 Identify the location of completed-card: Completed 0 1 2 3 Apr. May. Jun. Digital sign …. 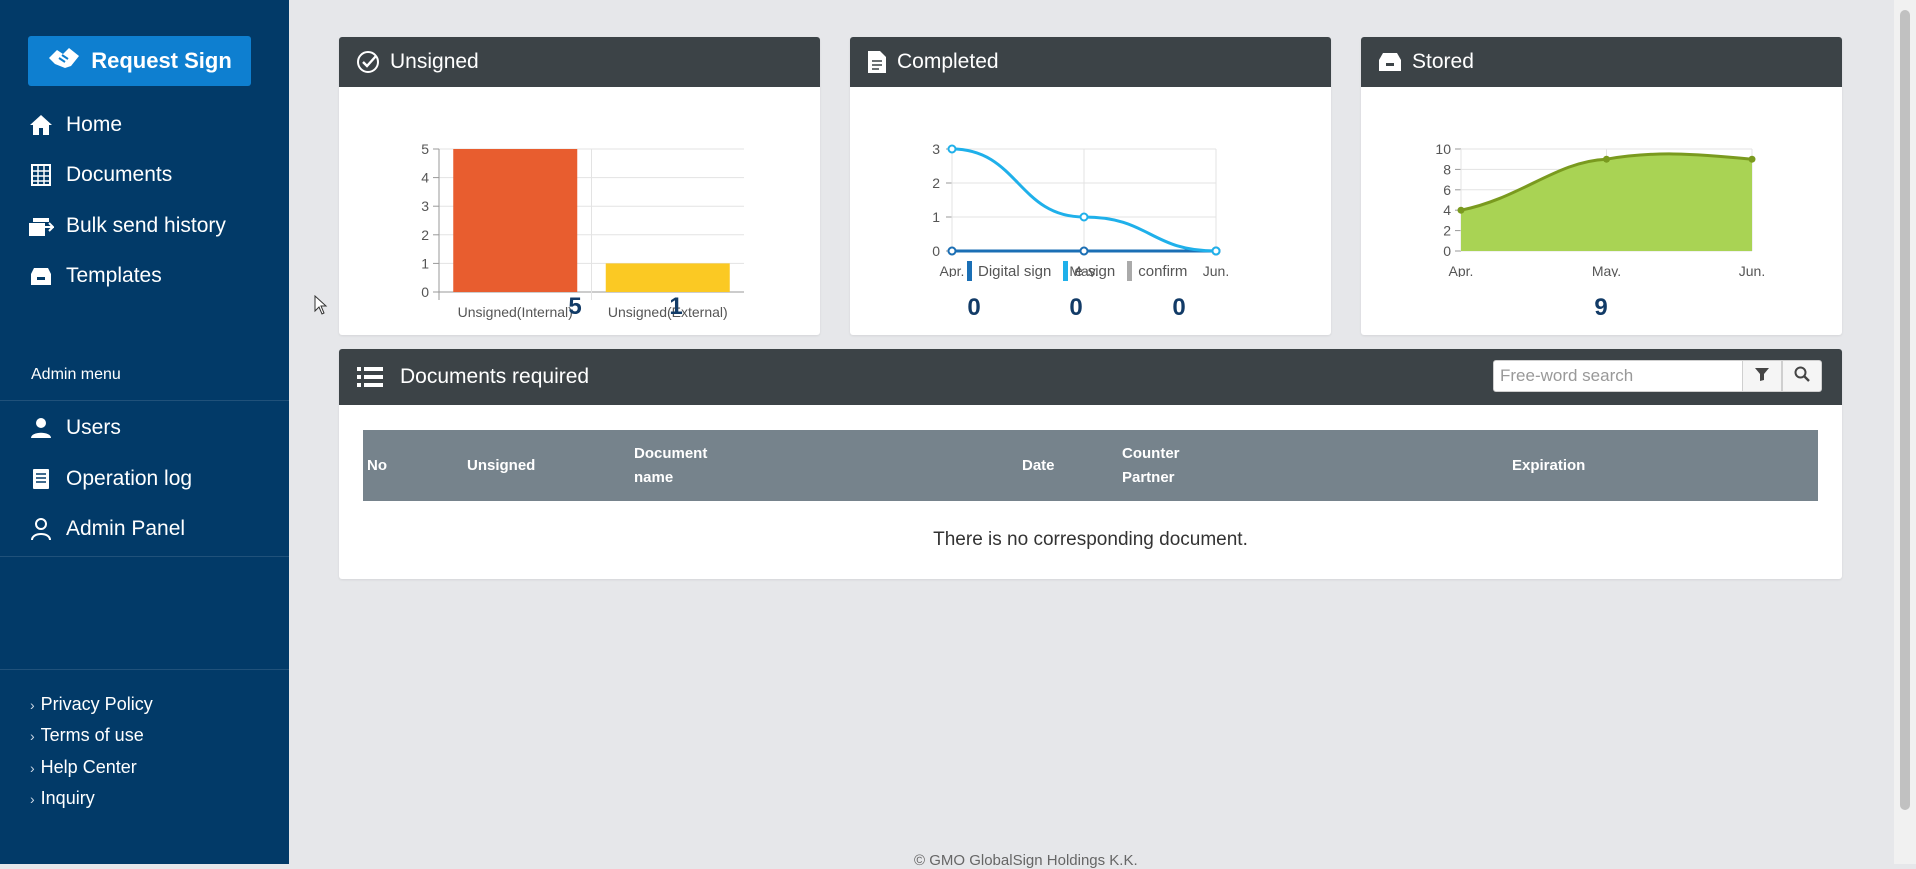
(1090, 186).